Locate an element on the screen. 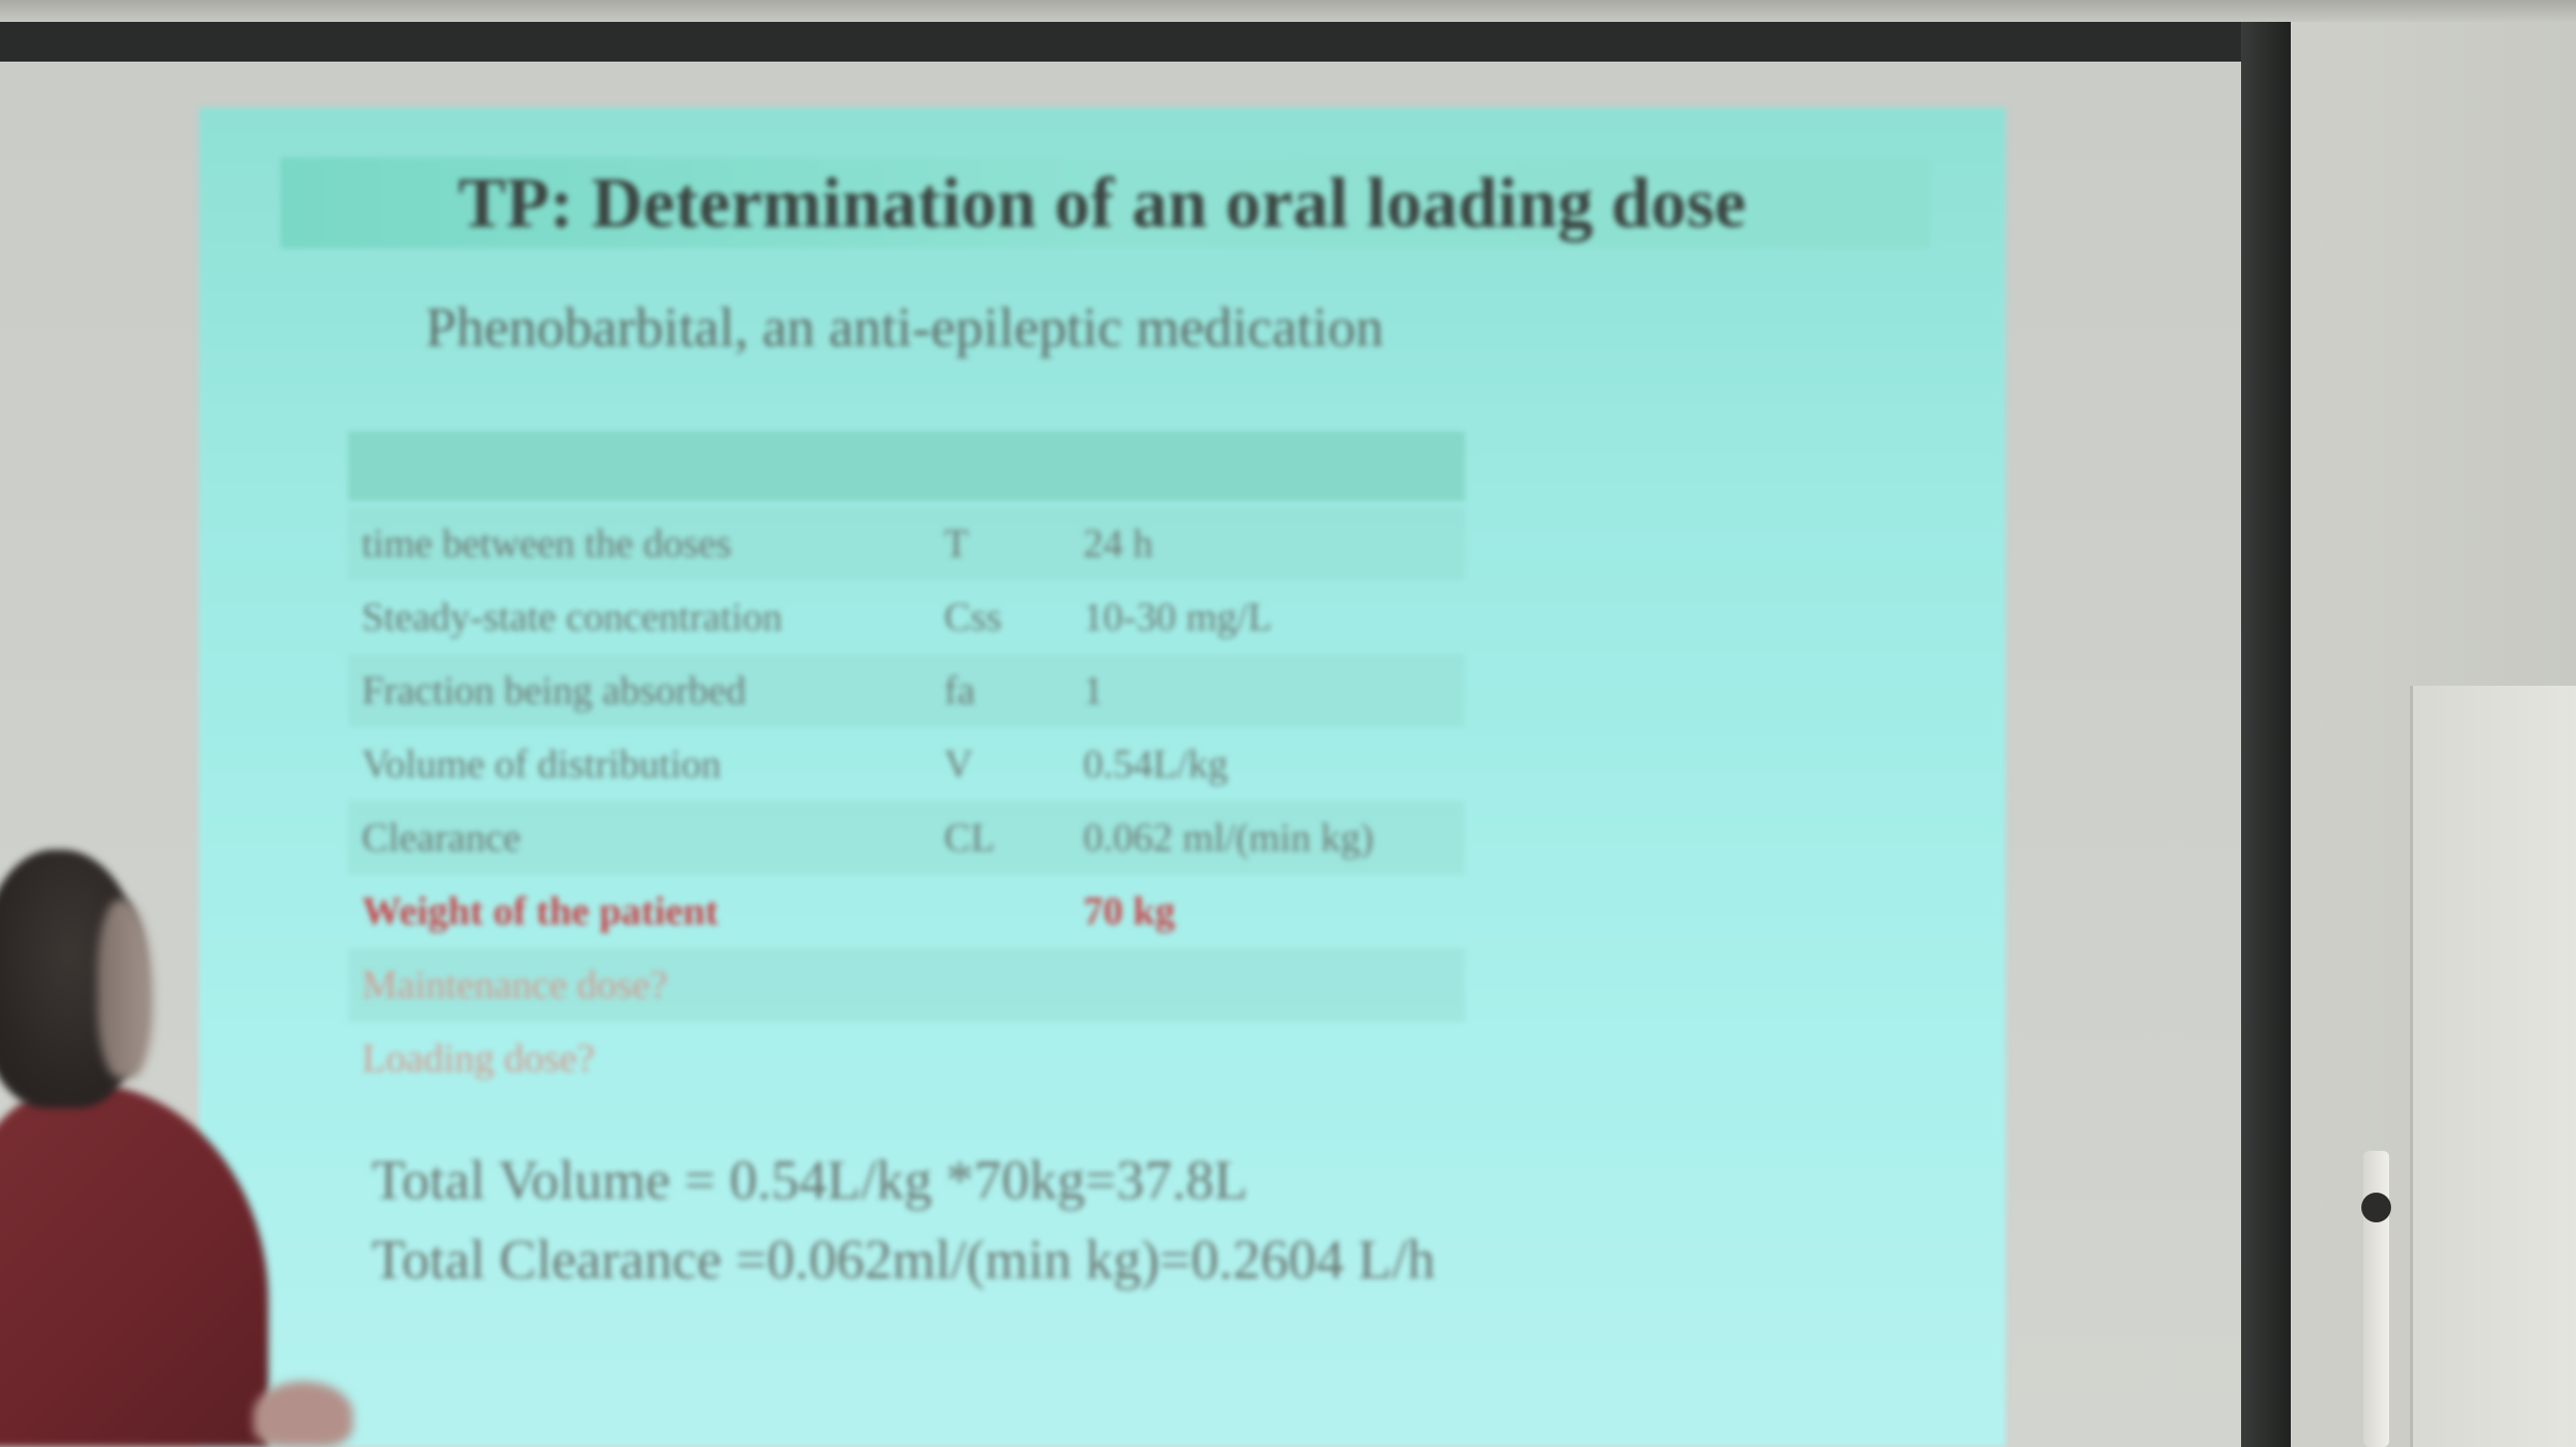 Image resolution: width=2576 pixels, height=1447 pixels. table-row: Weight of the patient 70 kg is located at coordinates (906, 912).